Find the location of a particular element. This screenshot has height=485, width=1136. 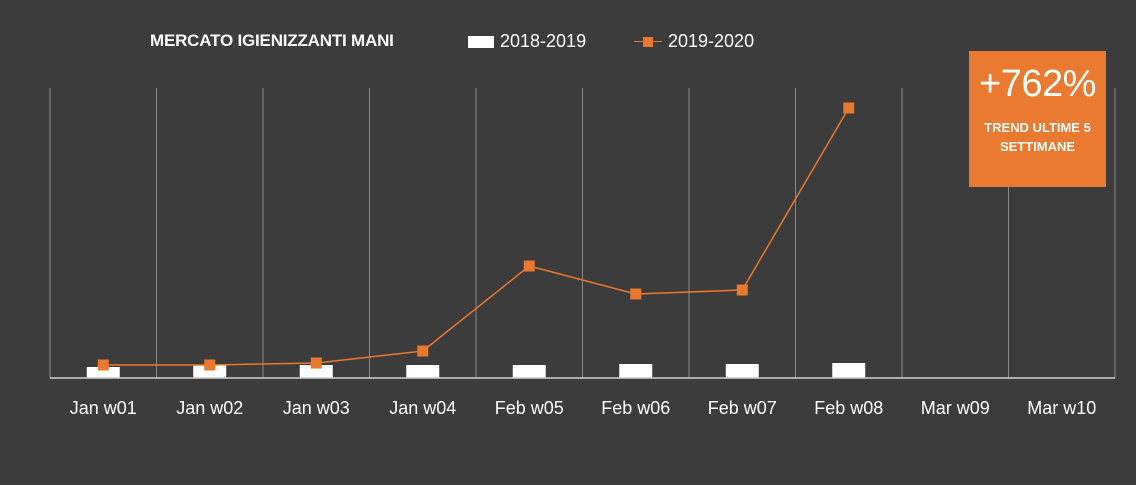

point-feb-w07 is located at coordinates (742, 290).